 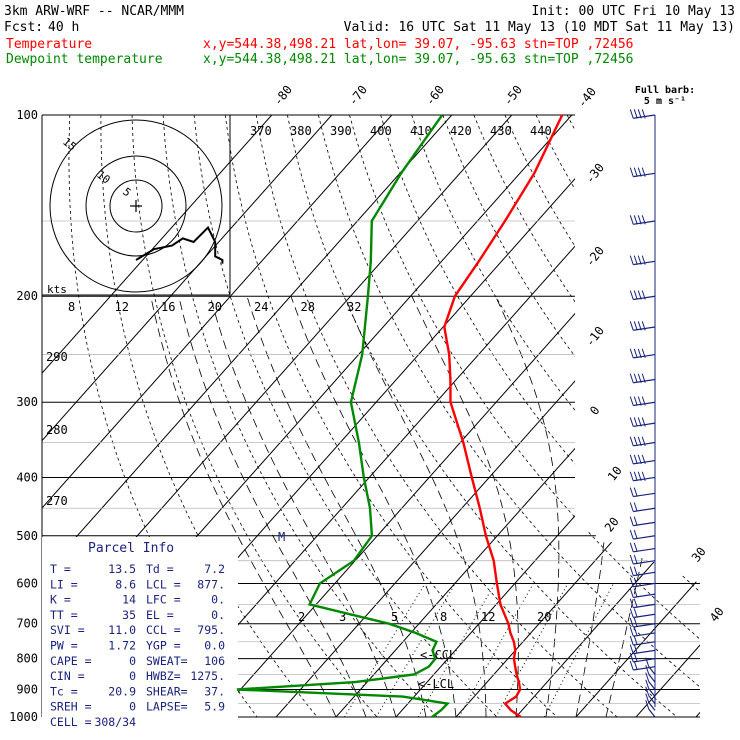 I want to click on theta-label: 440, so click(x=541, y=131).